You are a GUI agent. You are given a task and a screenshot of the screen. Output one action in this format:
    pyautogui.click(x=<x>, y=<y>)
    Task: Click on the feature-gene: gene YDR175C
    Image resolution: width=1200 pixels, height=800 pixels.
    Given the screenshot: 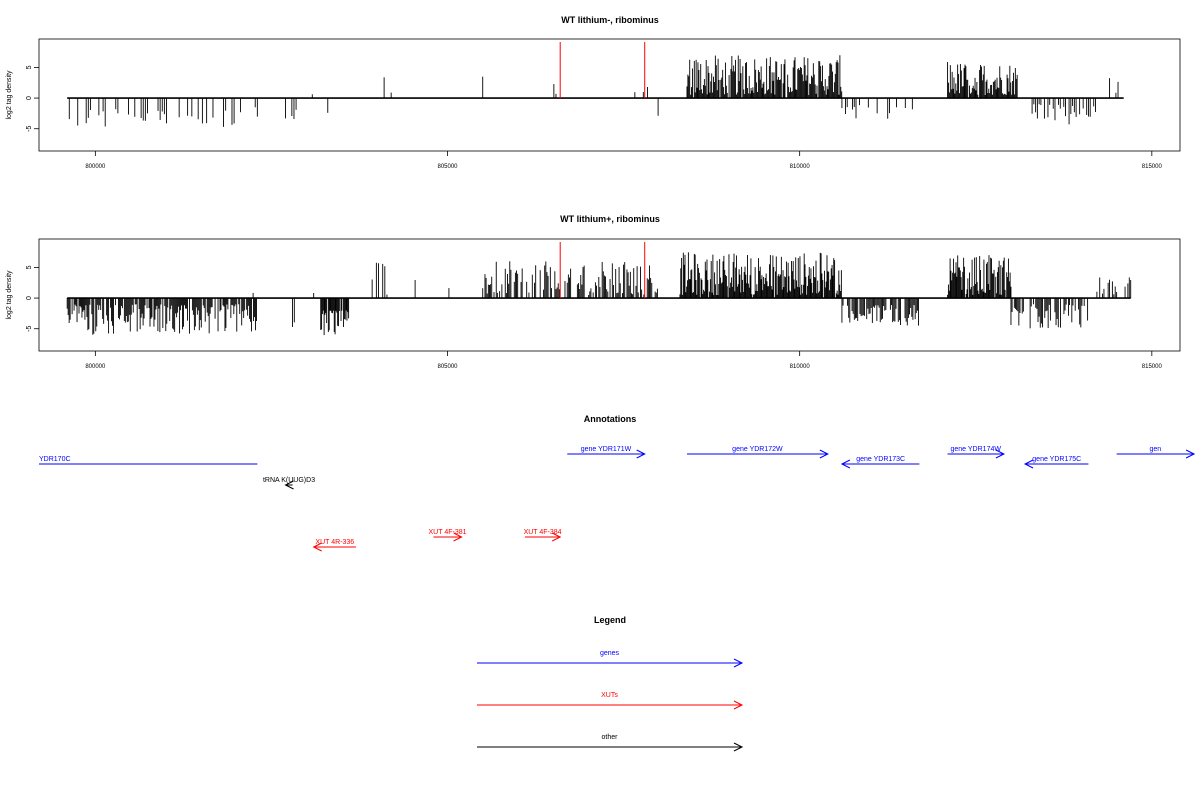 What is the action you would take?
    pyautogui.click(x=1056, y=462)
    